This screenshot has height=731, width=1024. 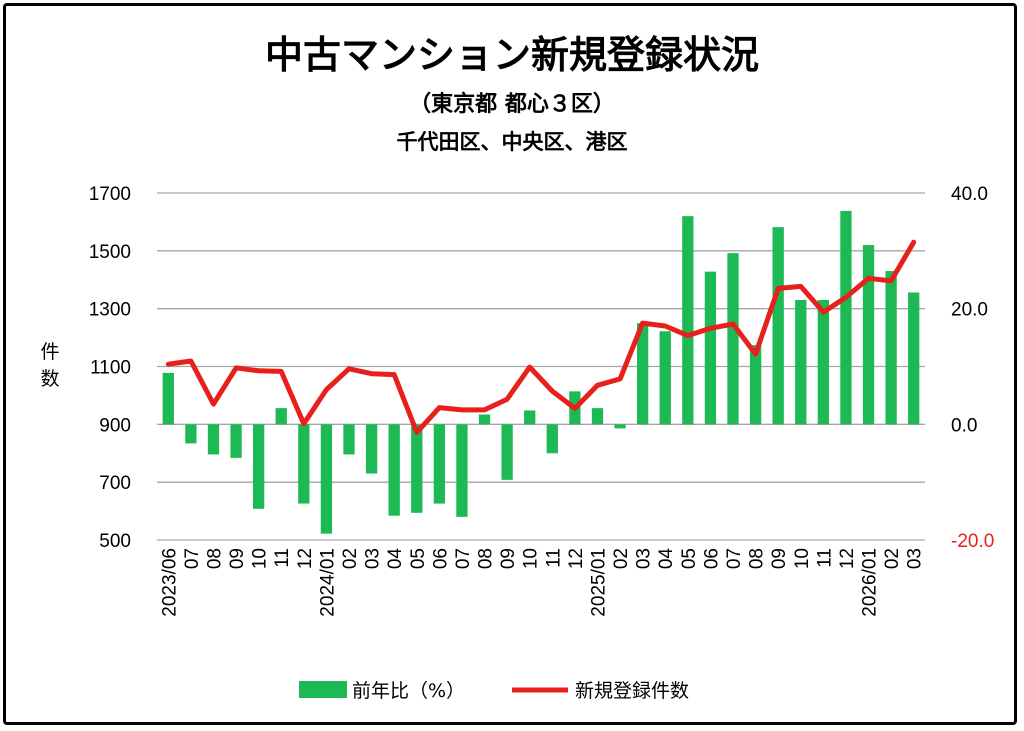 I want to click on chart-subtitle-1: （東京都 都心３区）, so click(x=512, y=104).